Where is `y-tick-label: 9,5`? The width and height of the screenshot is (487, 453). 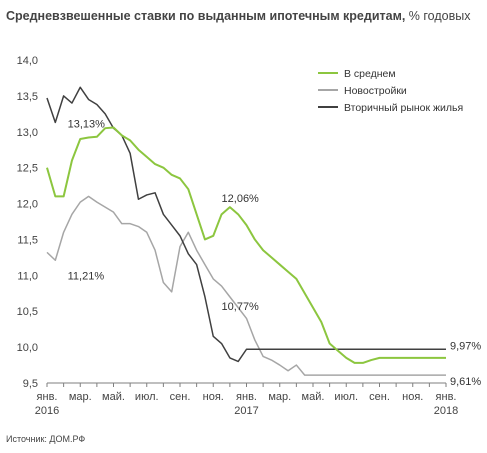
y-tick-label: 9,5 is located at coordinates (30, 384).